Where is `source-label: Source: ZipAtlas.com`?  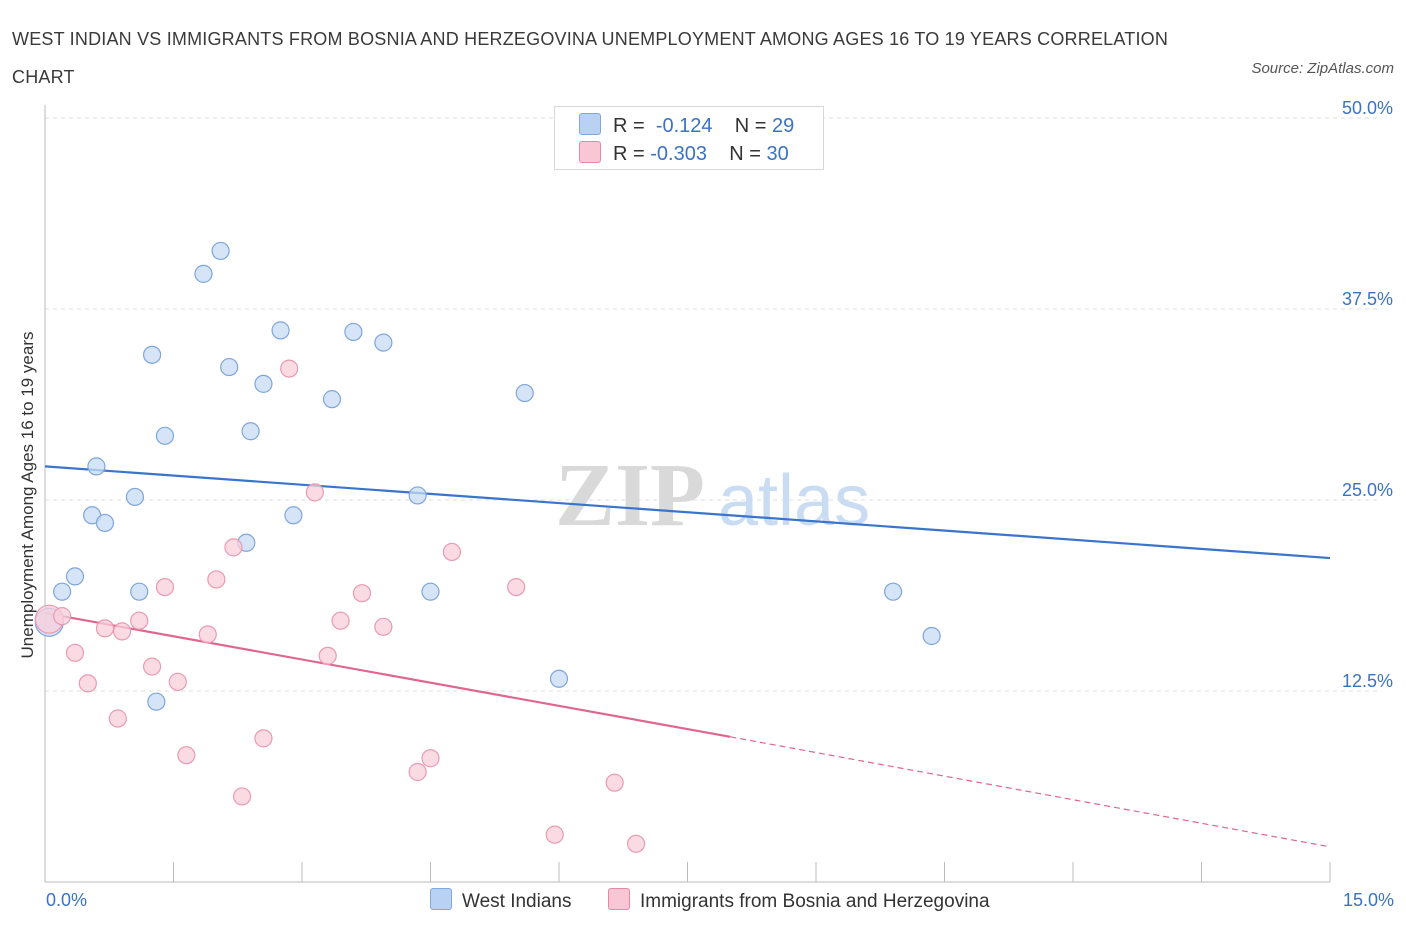
source-label: Source: ZipAtlas.com is located at coordinates (1322, 68).